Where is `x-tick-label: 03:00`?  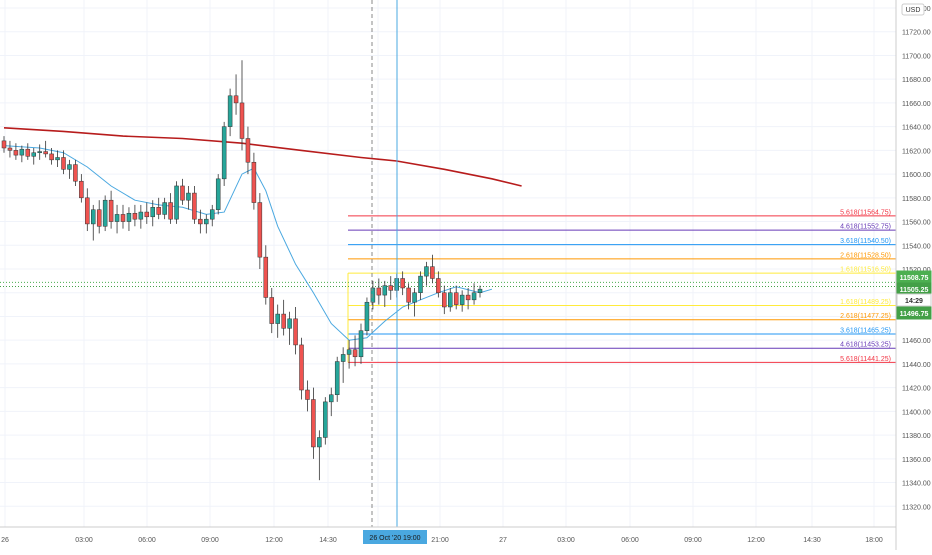 x-tick-label: 03:00 is located at coordinates (566, 540).